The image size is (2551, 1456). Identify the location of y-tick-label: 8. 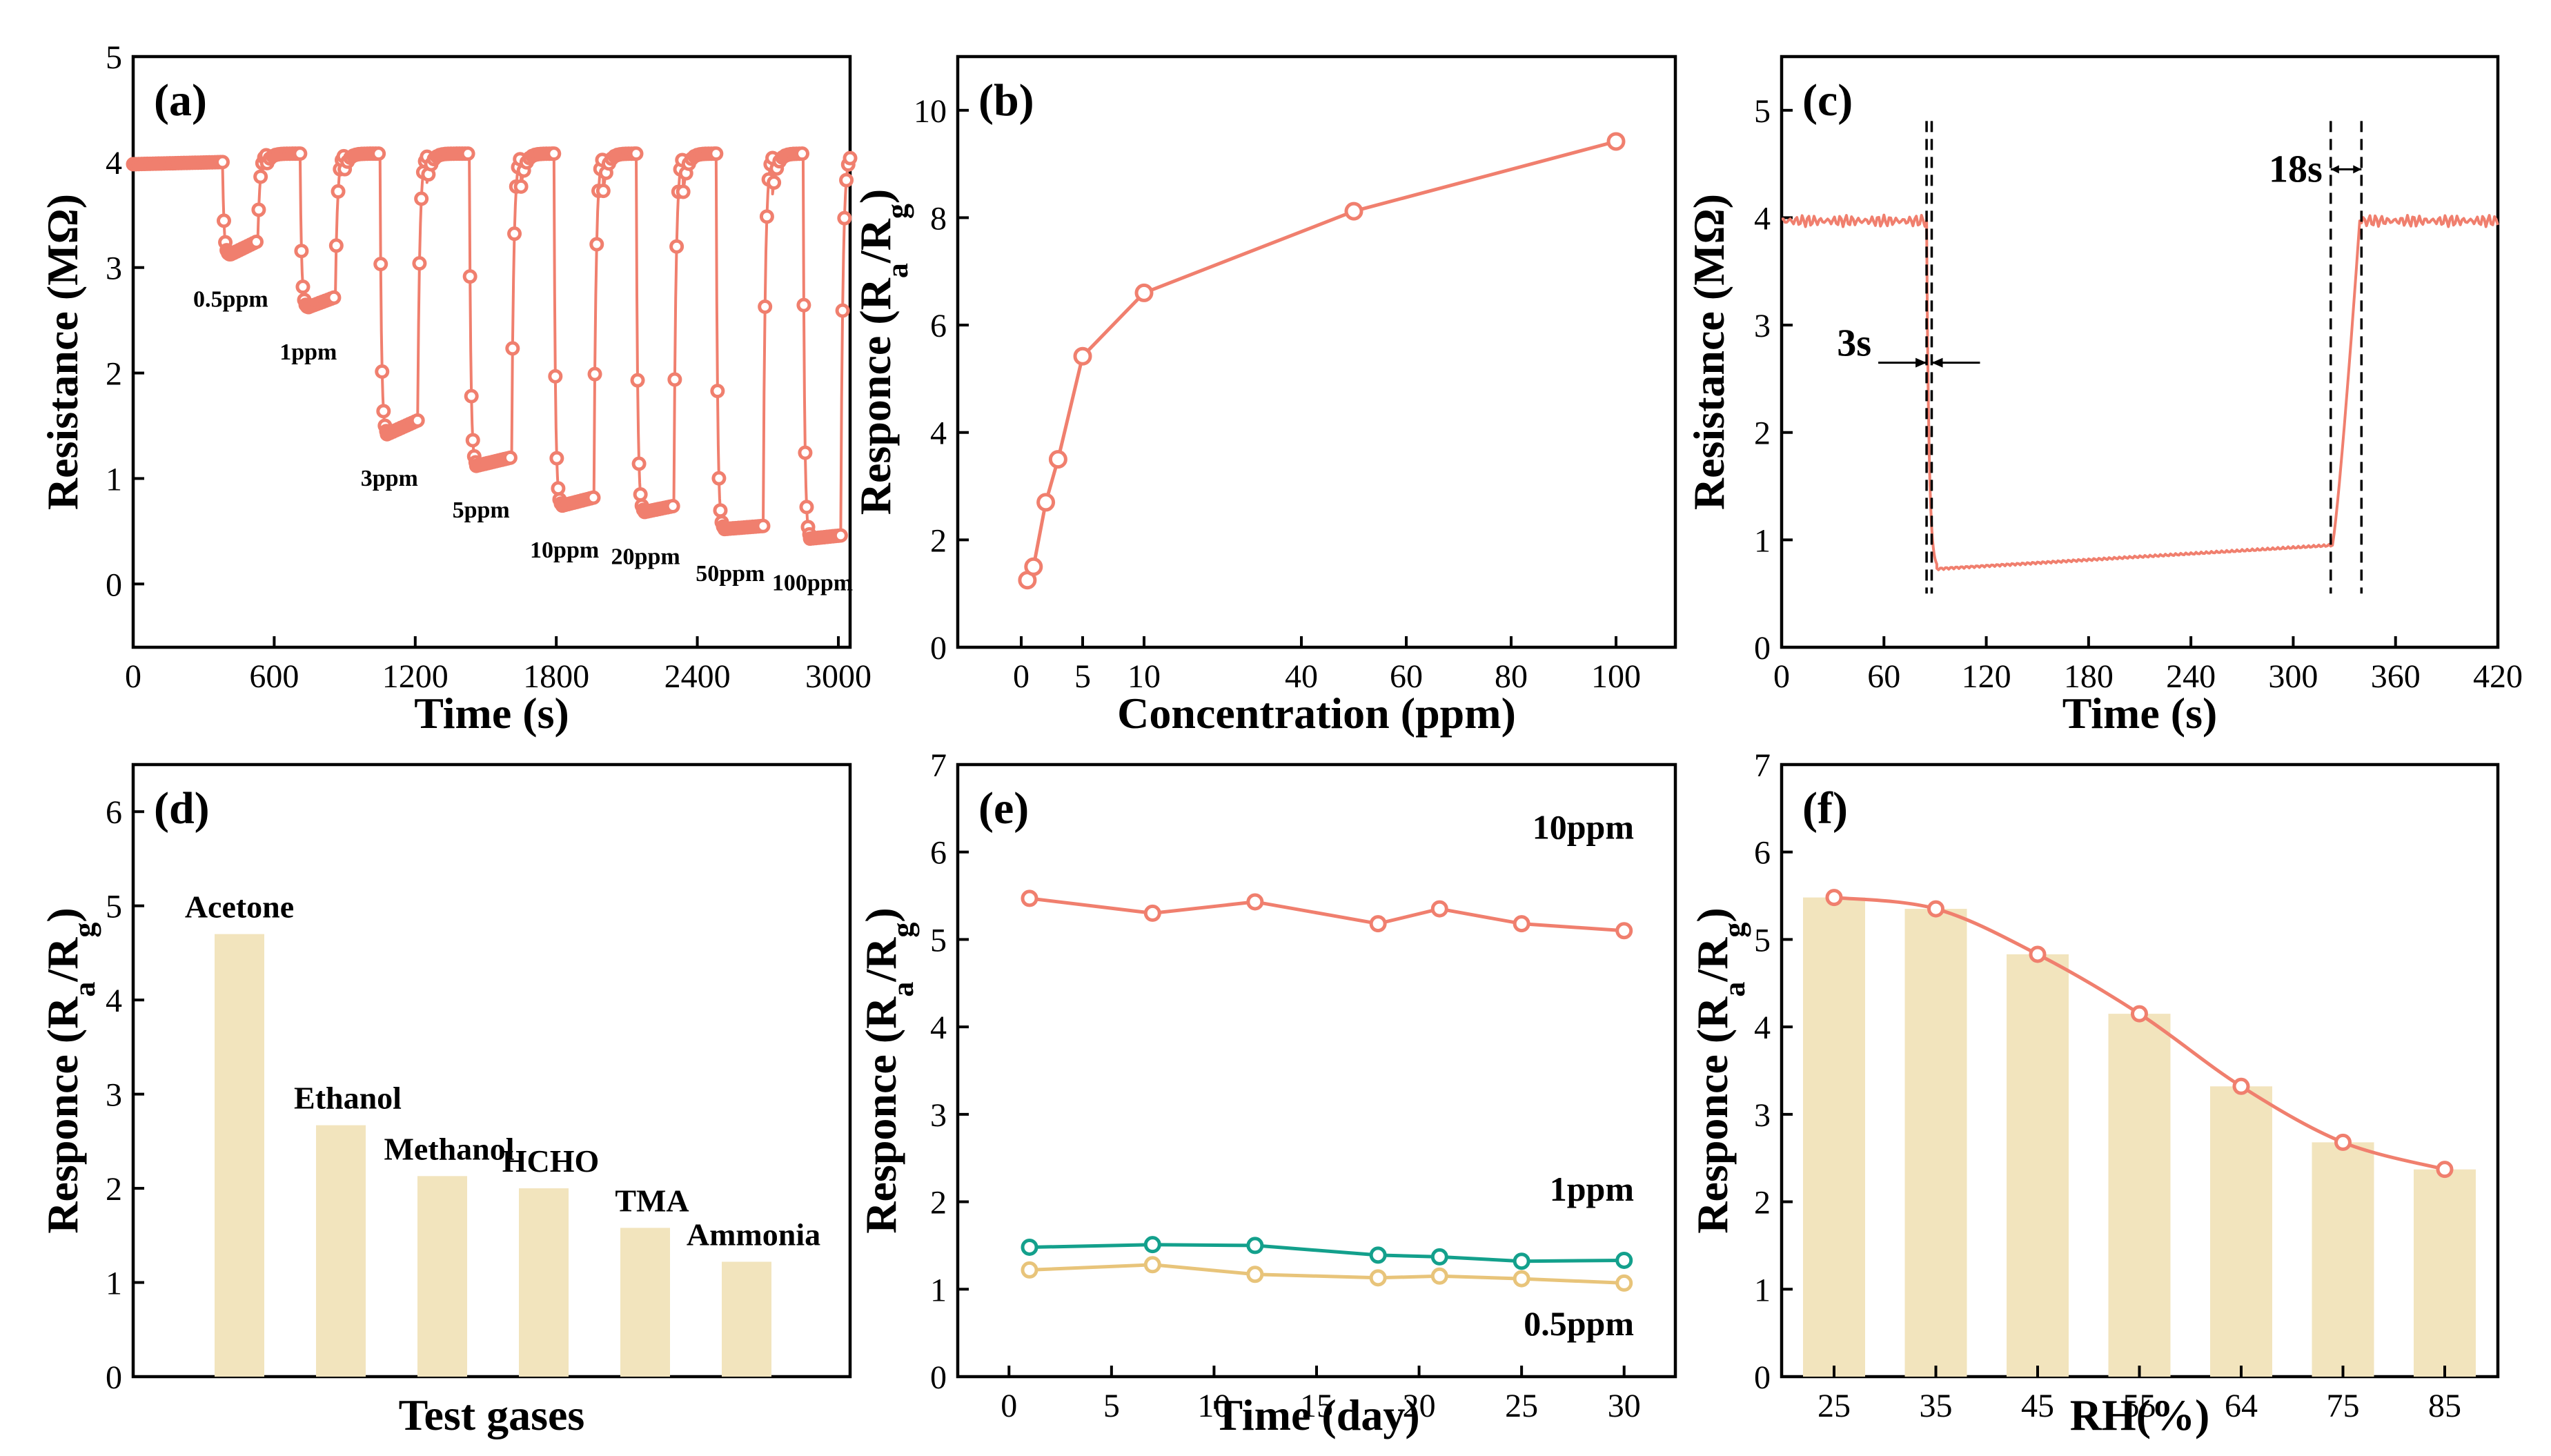
(938, 218).